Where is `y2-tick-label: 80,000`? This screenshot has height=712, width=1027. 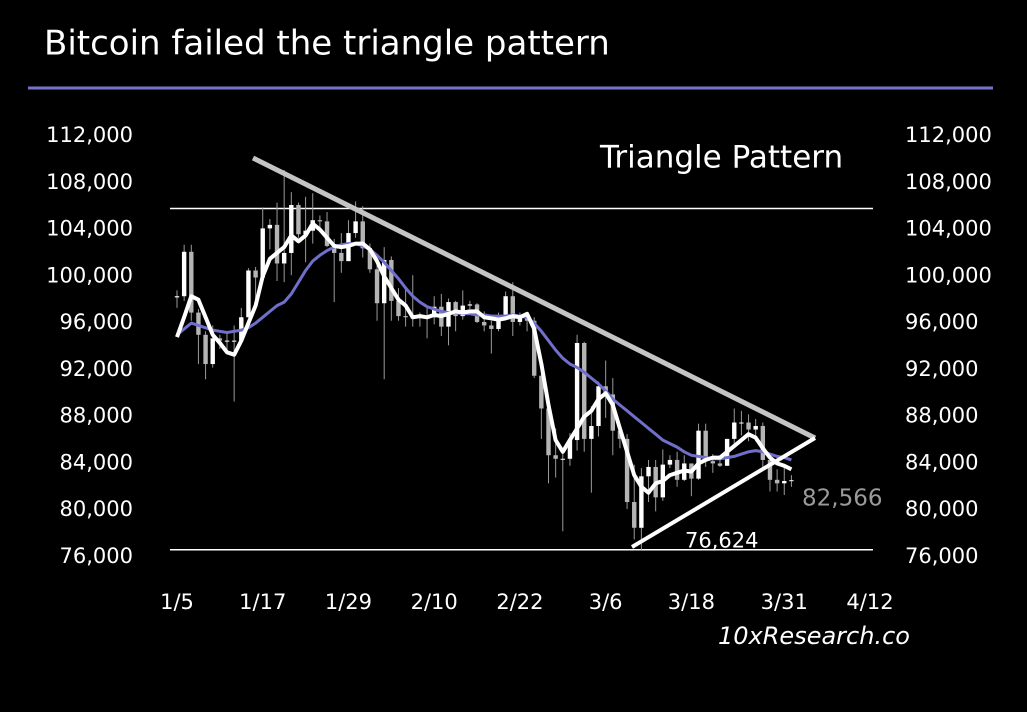
y2-tick-label: 80,000 is located at coordinates (941, 509).